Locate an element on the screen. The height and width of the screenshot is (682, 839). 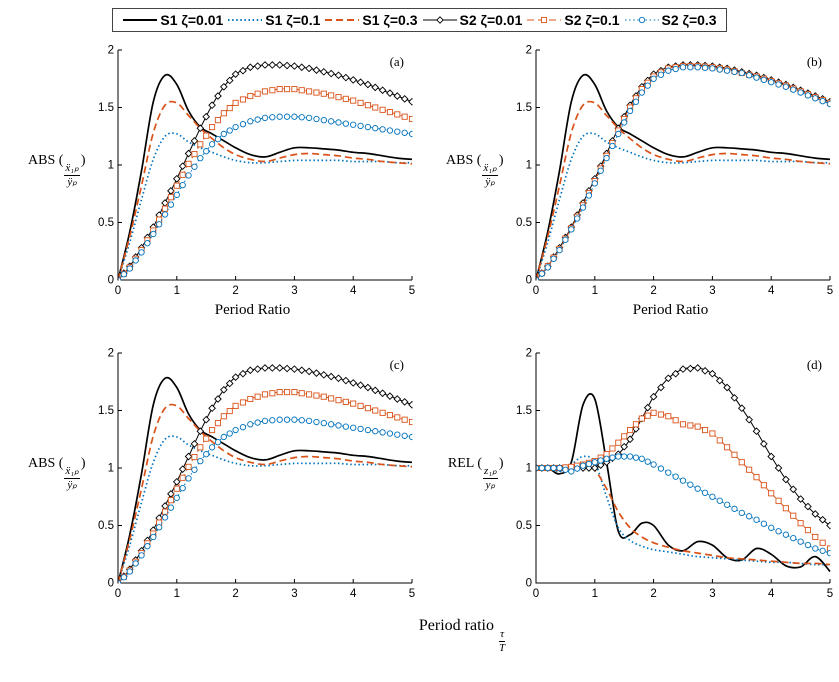
subplot-c-plot: 0 1 2 3 4 5 0 0.5 1 1.5 2 (c) is located at coordinates (256, 474).